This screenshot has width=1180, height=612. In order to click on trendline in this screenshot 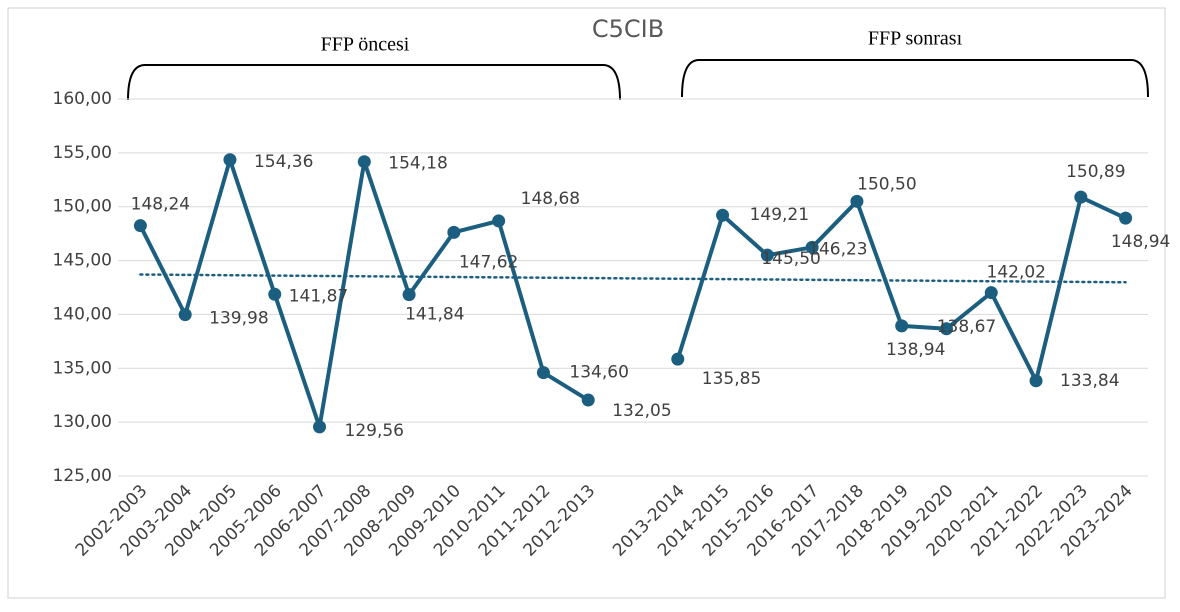, I will do `click(633, 278)`.